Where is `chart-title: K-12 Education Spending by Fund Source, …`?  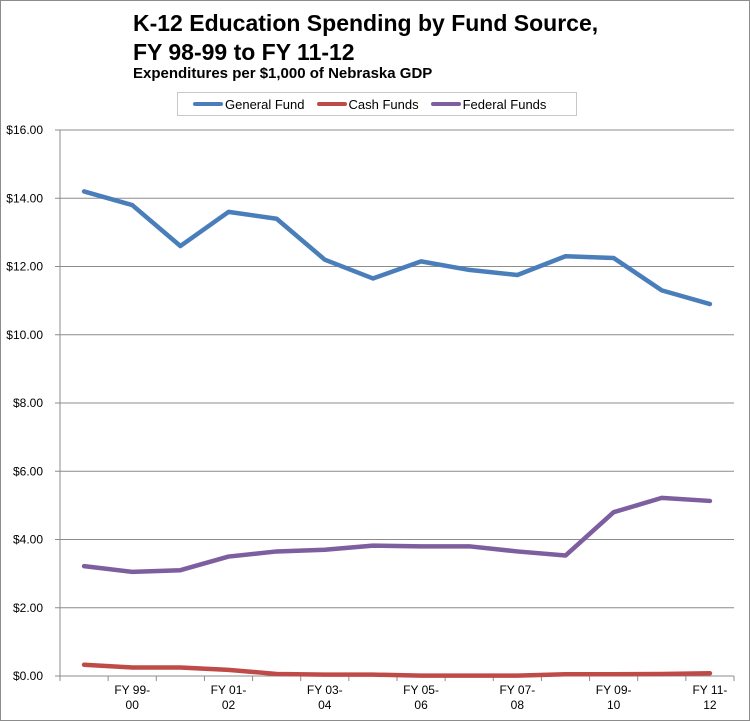 chart-title: K-12 Education Spending by Fund Source, … is located at coordinates (366, 37).